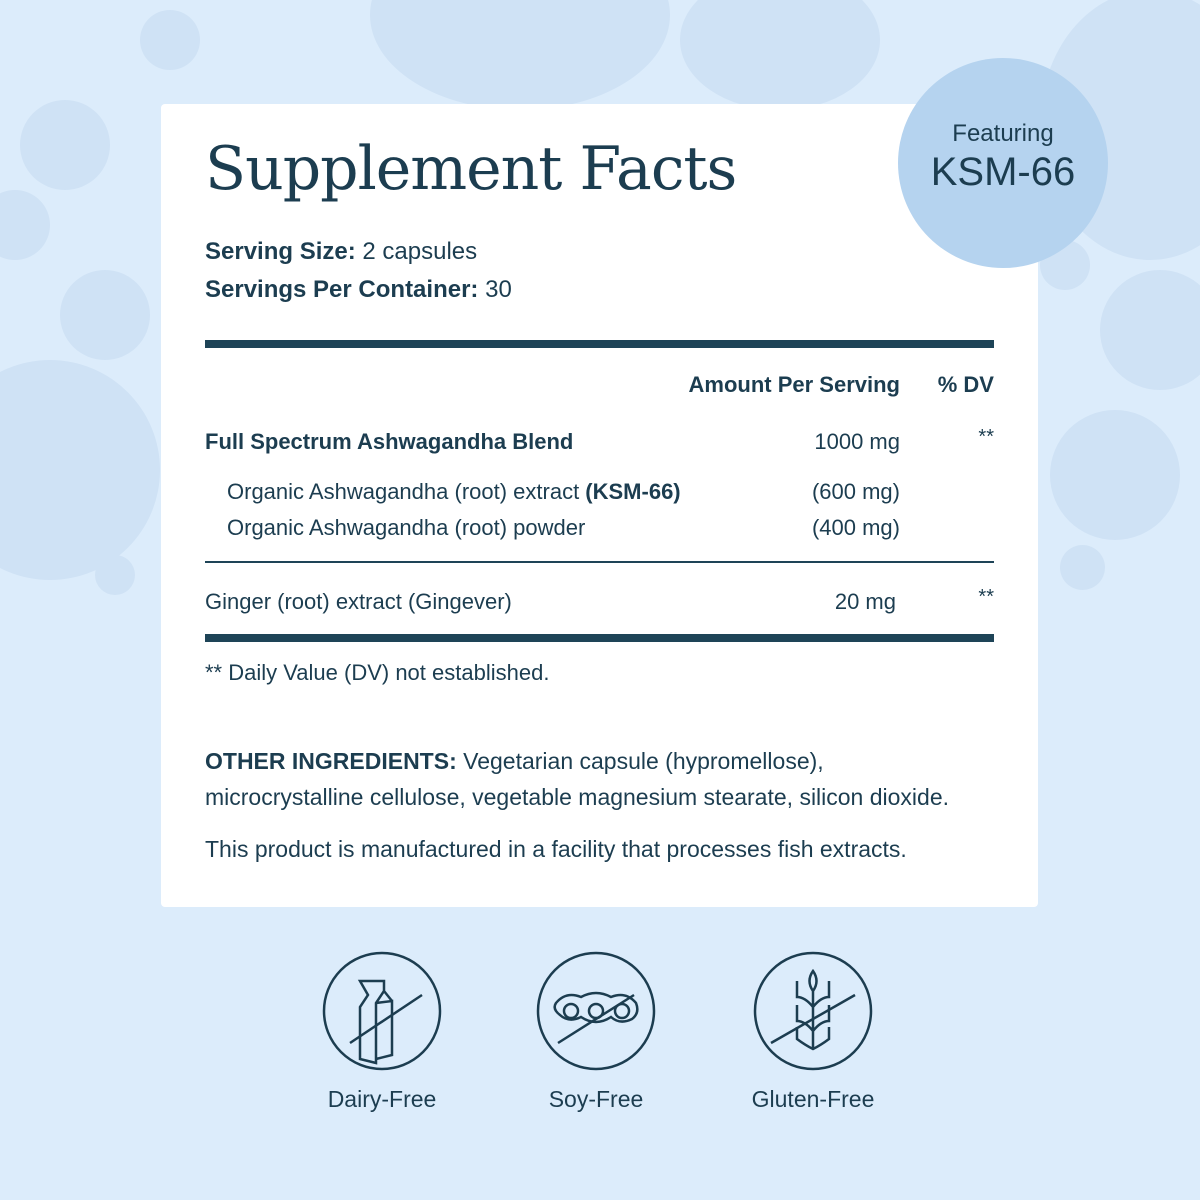 This screenshot has height=1200, width=1200. Describe the element at coordinates (389, 441) in the screenshot. I see `row-name: Full Spectrum Ashwagandha Blend` at that location.